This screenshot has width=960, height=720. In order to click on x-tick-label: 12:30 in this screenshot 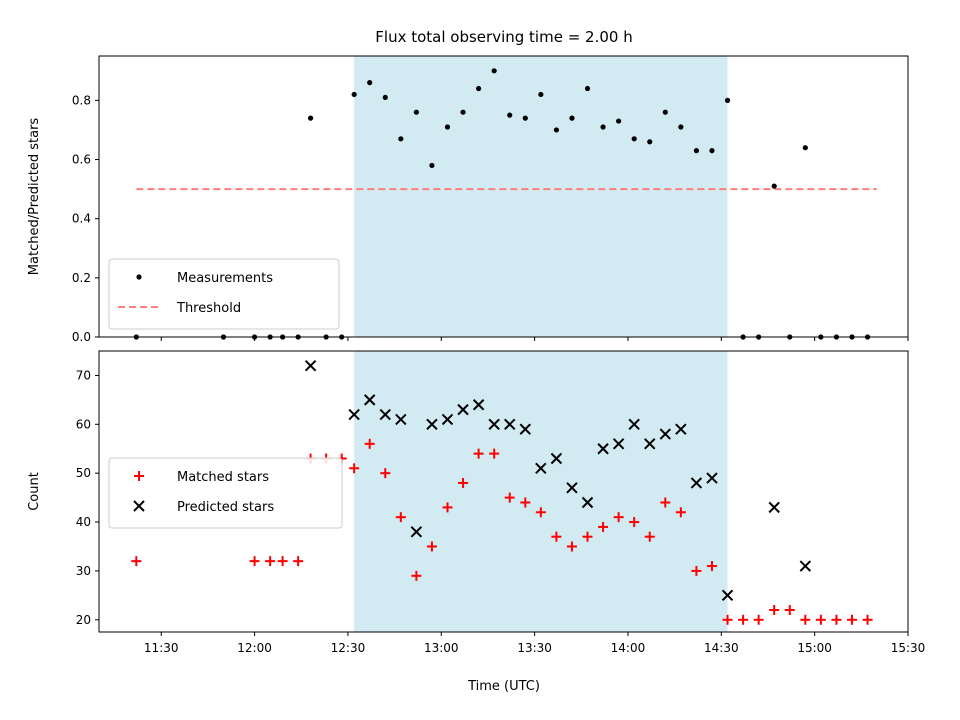, I will do `click(348, 648)`.